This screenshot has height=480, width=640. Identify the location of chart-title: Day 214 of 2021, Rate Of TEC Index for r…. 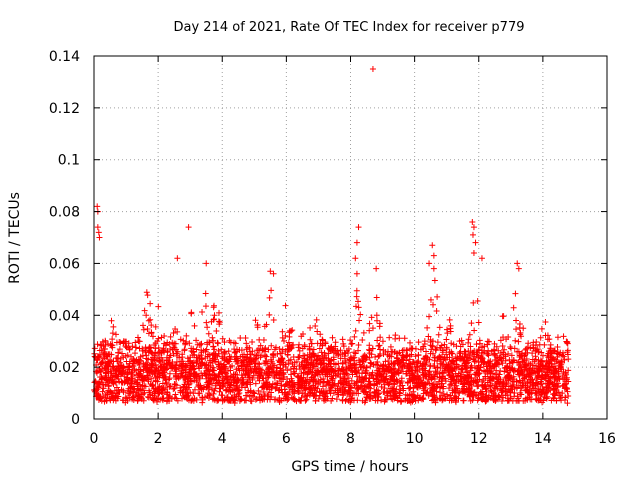
(349, 27).